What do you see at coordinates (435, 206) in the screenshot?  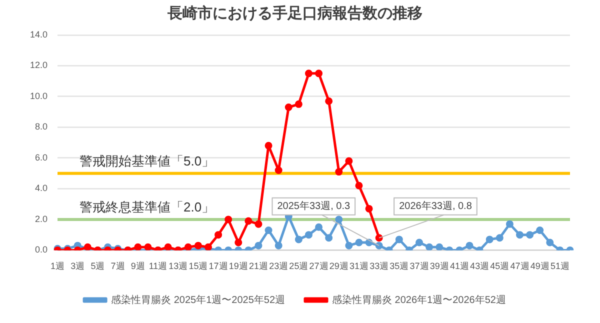 I see `annotation: 2026年33週, 0.8` at bounding box center [435, 206].